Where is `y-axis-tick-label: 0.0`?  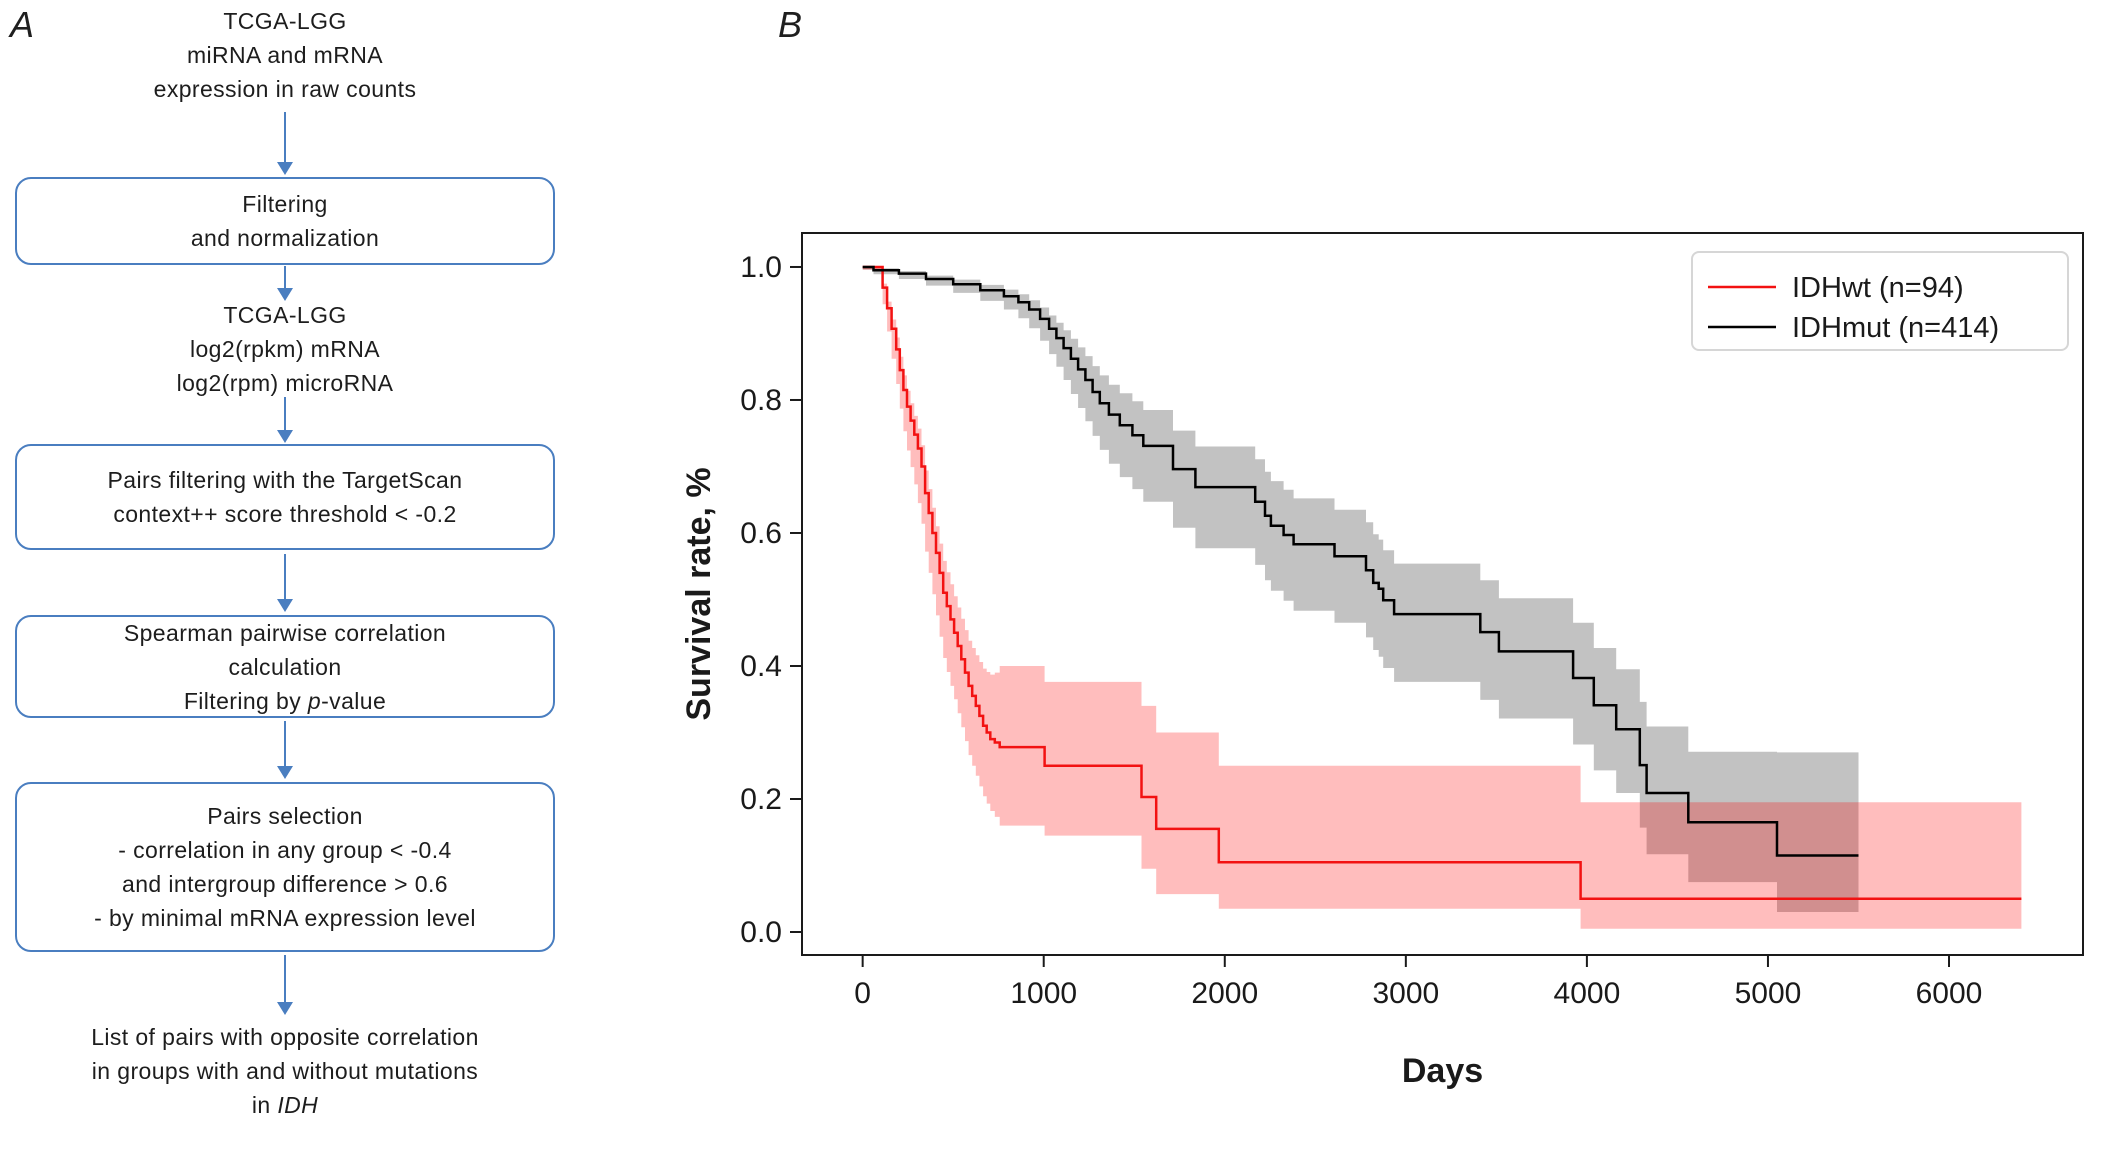 y-axis-tick-label: 0.0 is located at coordinates (761, 932).